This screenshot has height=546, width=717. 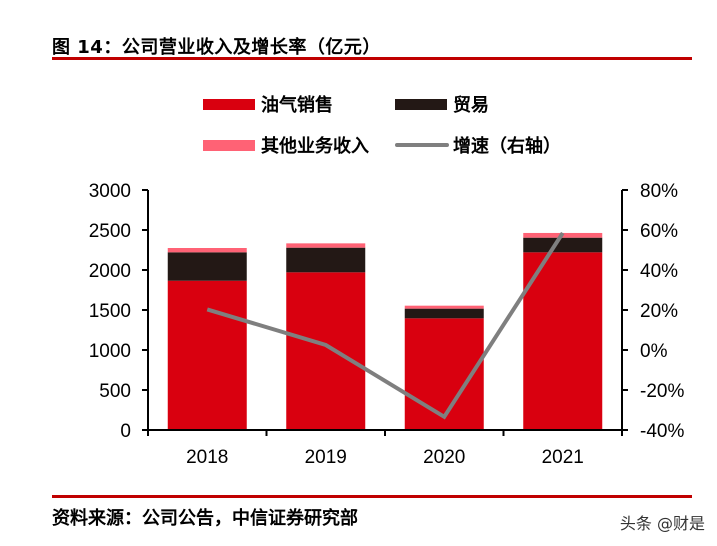 What do you see at coordinates (563, 457) in the screenshot?
I see `x-tick-label-2021: 2021` at bounding box center [563, 457].